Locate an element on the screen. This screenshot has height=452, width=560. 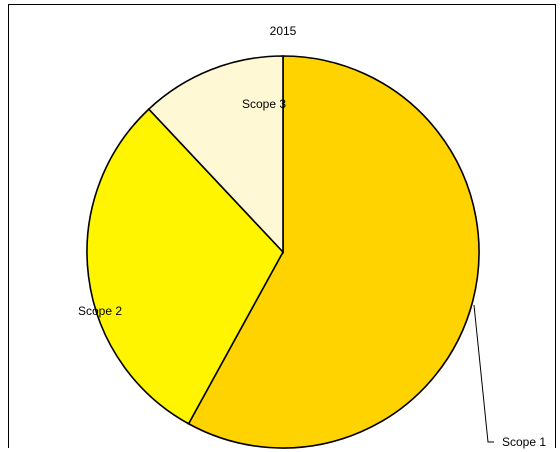
slice-label-scope-3: Scope 3 is located at coordinates (264, 104).